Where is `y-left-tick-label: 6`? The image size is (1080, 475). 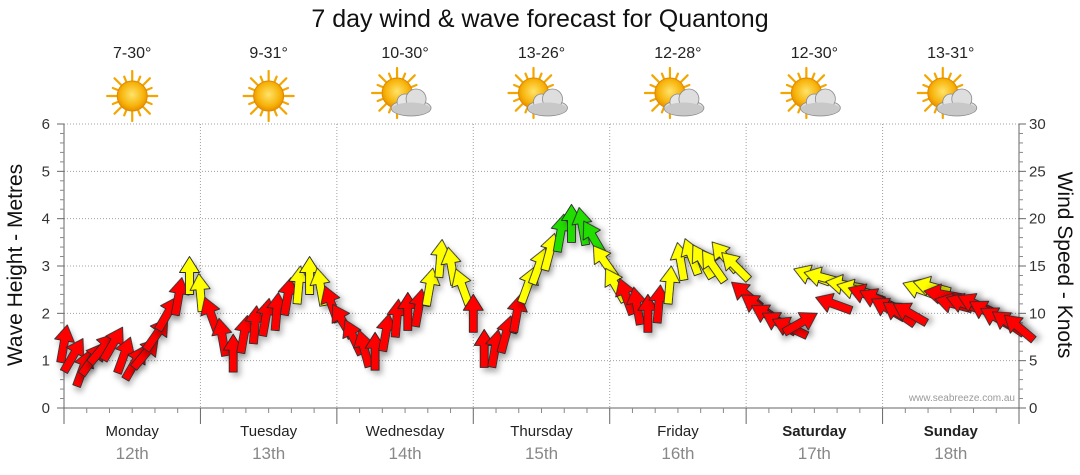 y-left-tick-label: 6 is located at coordinates (46, 124).